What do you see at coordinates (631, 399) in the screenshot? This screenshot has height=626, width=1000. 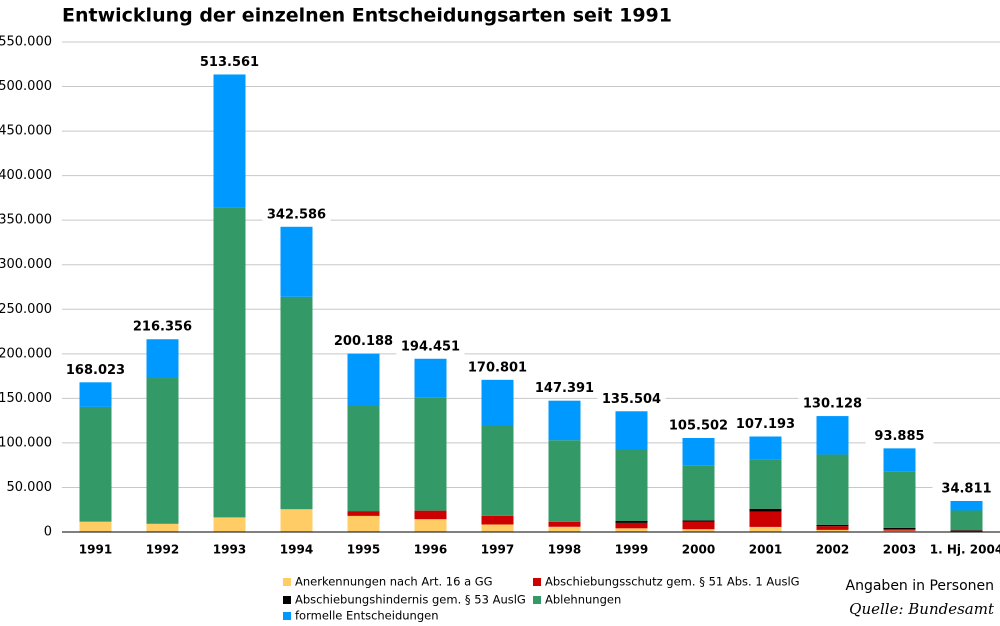 I see `total-label: 135.504` at bounding box center [631, 399].